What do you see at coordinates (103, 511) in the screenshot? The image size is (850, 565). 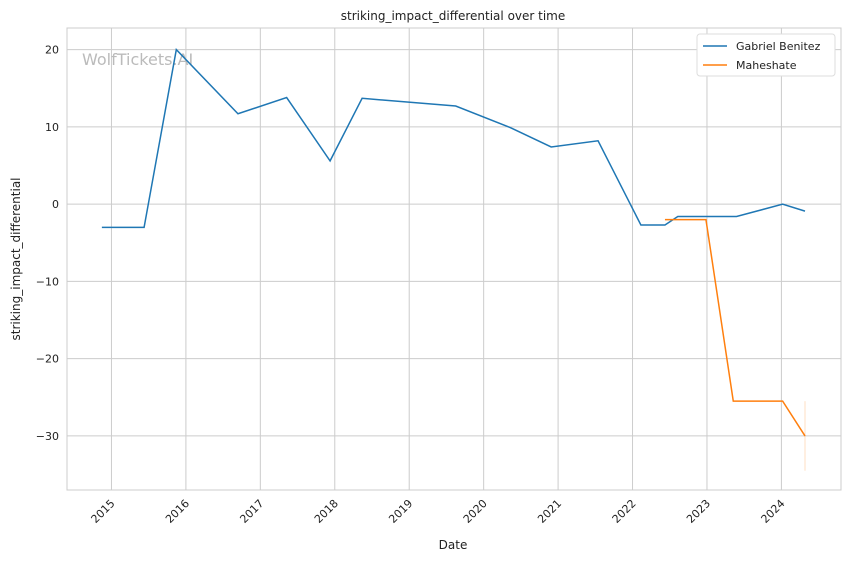 I see `x-tick-label: 2015` at bounding box center [103, 511].